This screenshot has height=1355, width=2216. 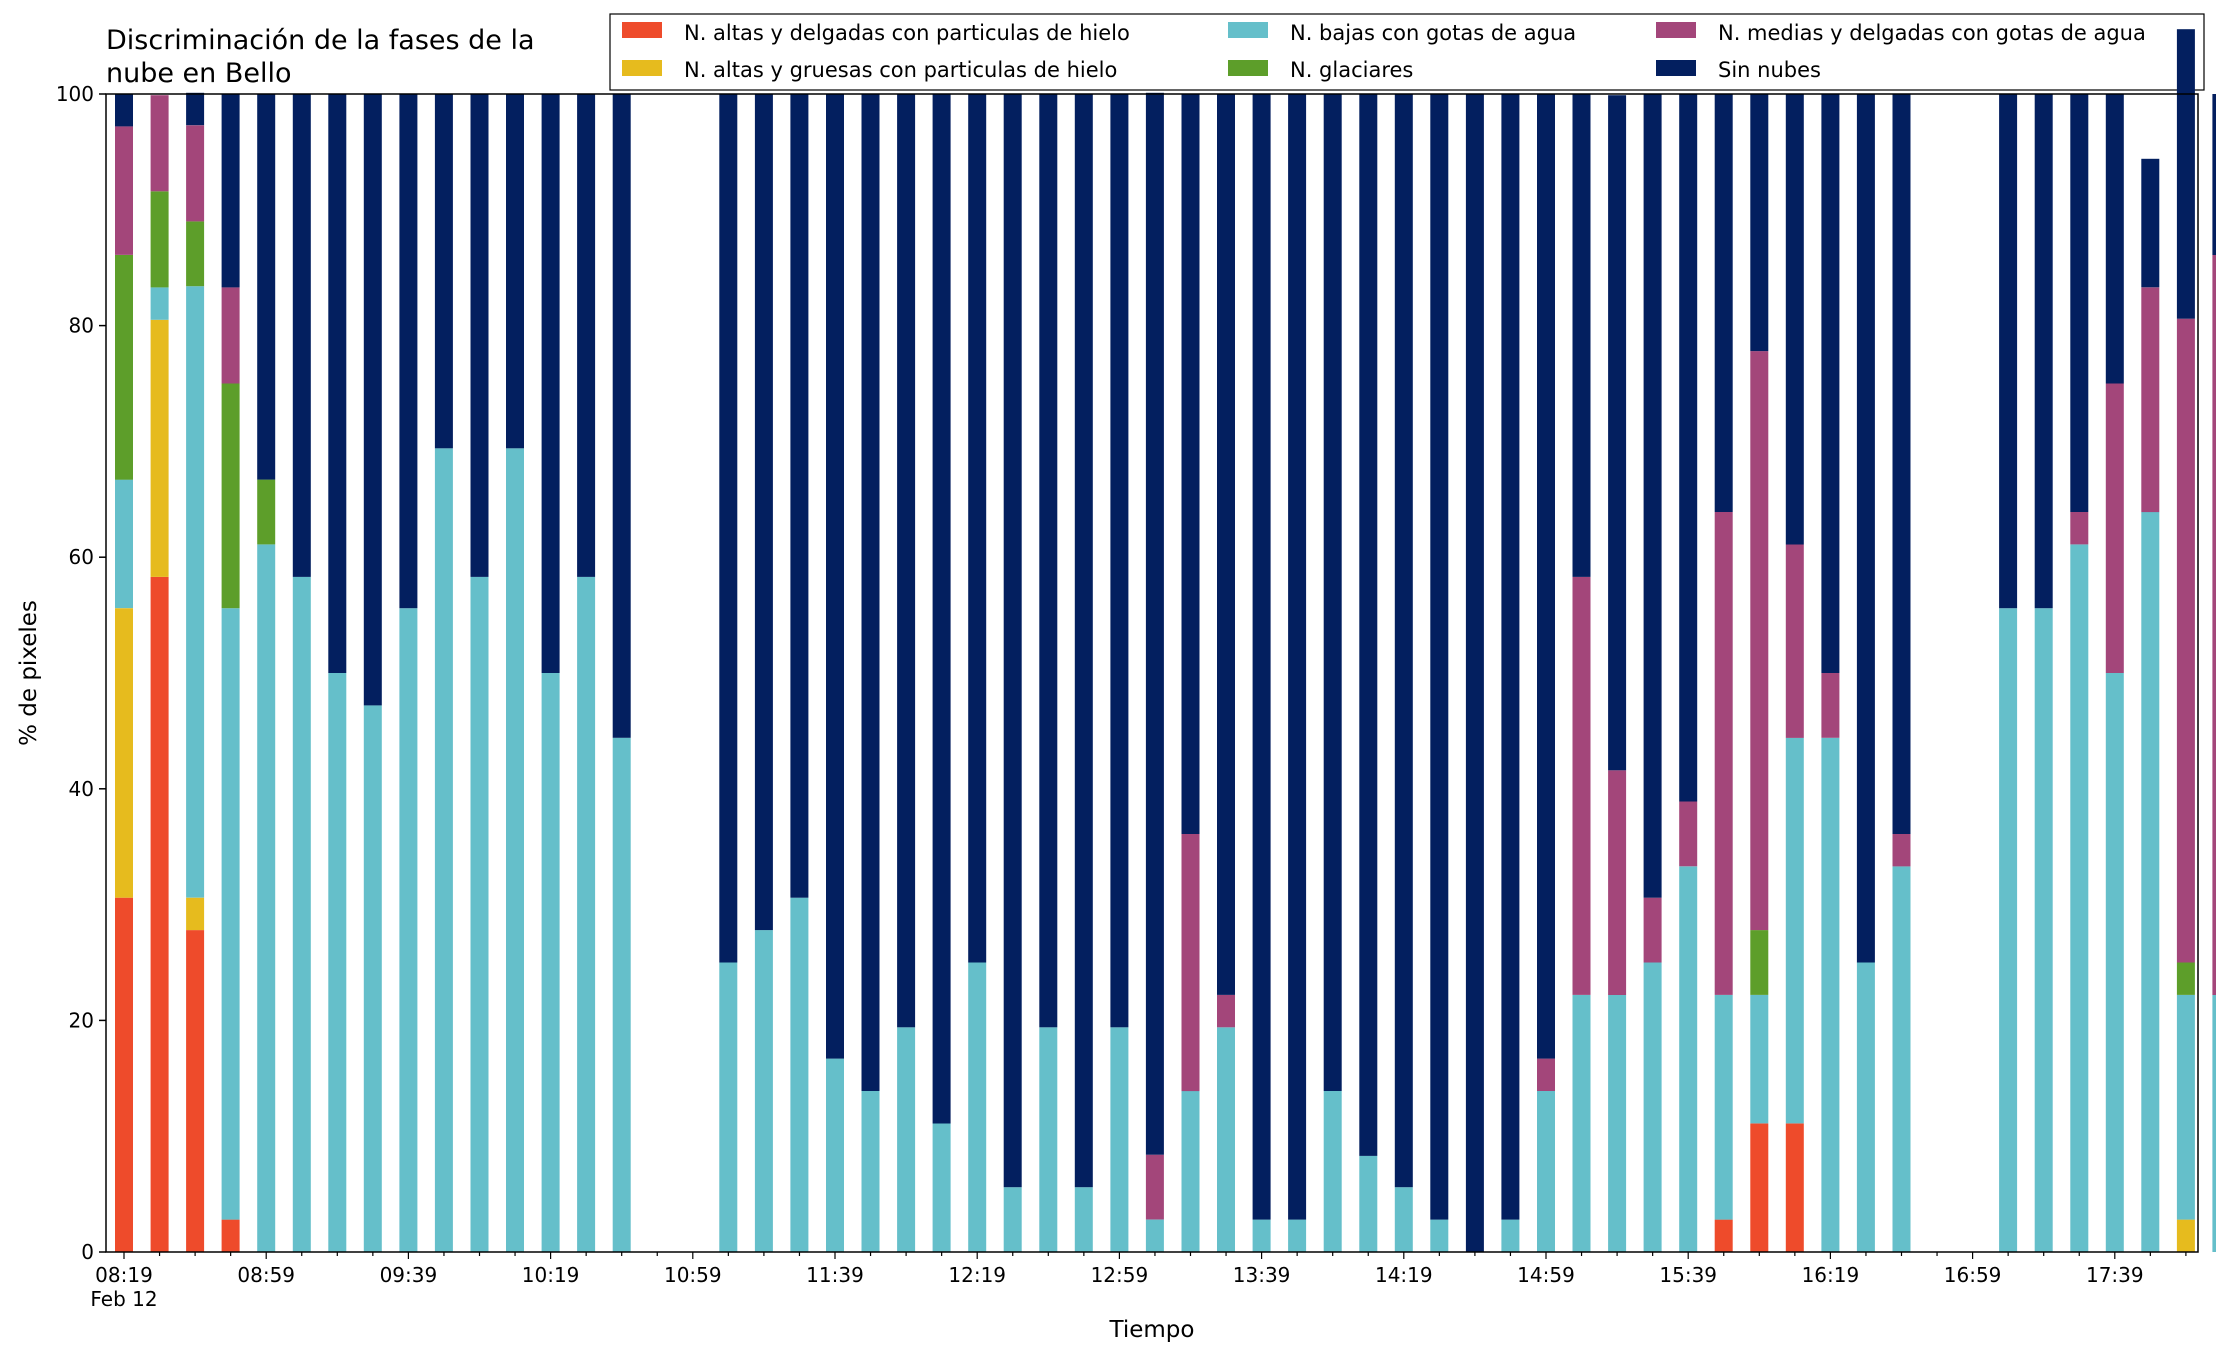 What do you see at coordinates (977, 1275) in the screenshot?
I see `x-tick-label: 12:19` at bounding box center [977, 1275].